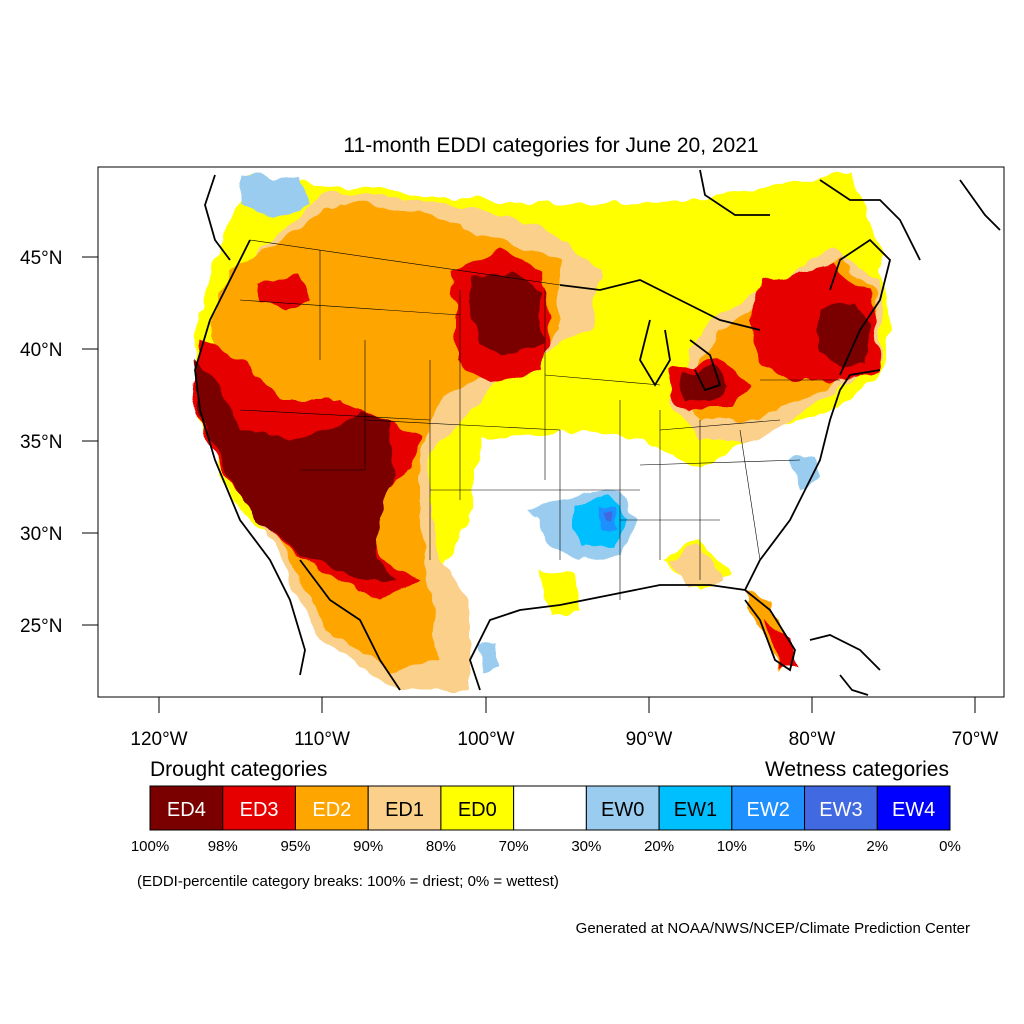  What do you see at coordinates (295, 846) in the screenshot?
I see `legend-break-label: 95%` at bounding box center [295, 846].